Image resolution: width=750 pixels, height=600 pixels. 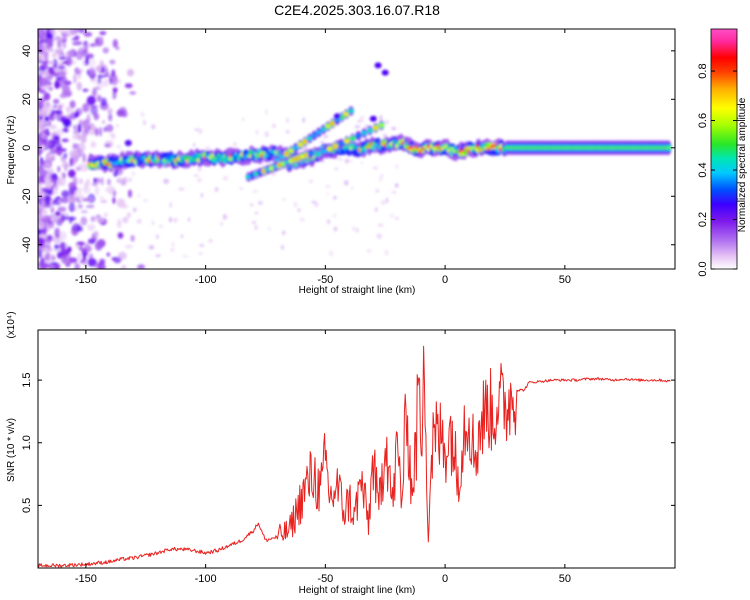 I want to click on colorbar-label: Normalized spectral amplitude, so click(x=742, y=164).